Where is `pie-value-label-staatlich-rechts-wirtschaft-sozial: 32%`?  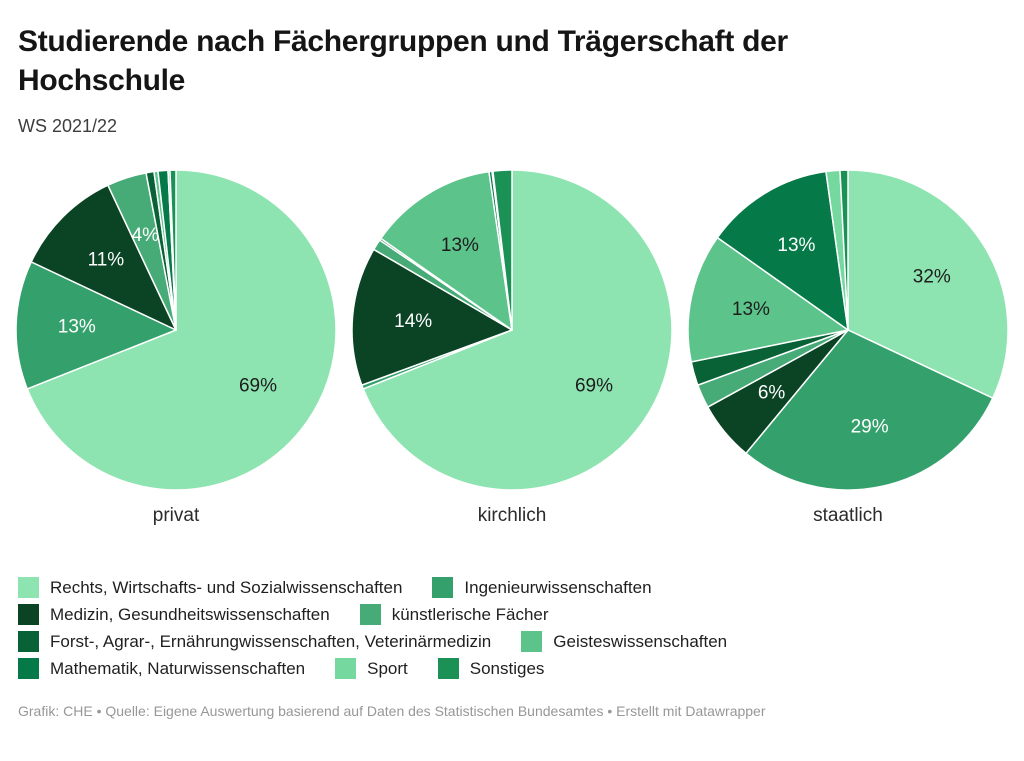
pie-value-label-staatlich-rechts-wirtschaft-sozial: 32% is located at coordinates (932, 276).